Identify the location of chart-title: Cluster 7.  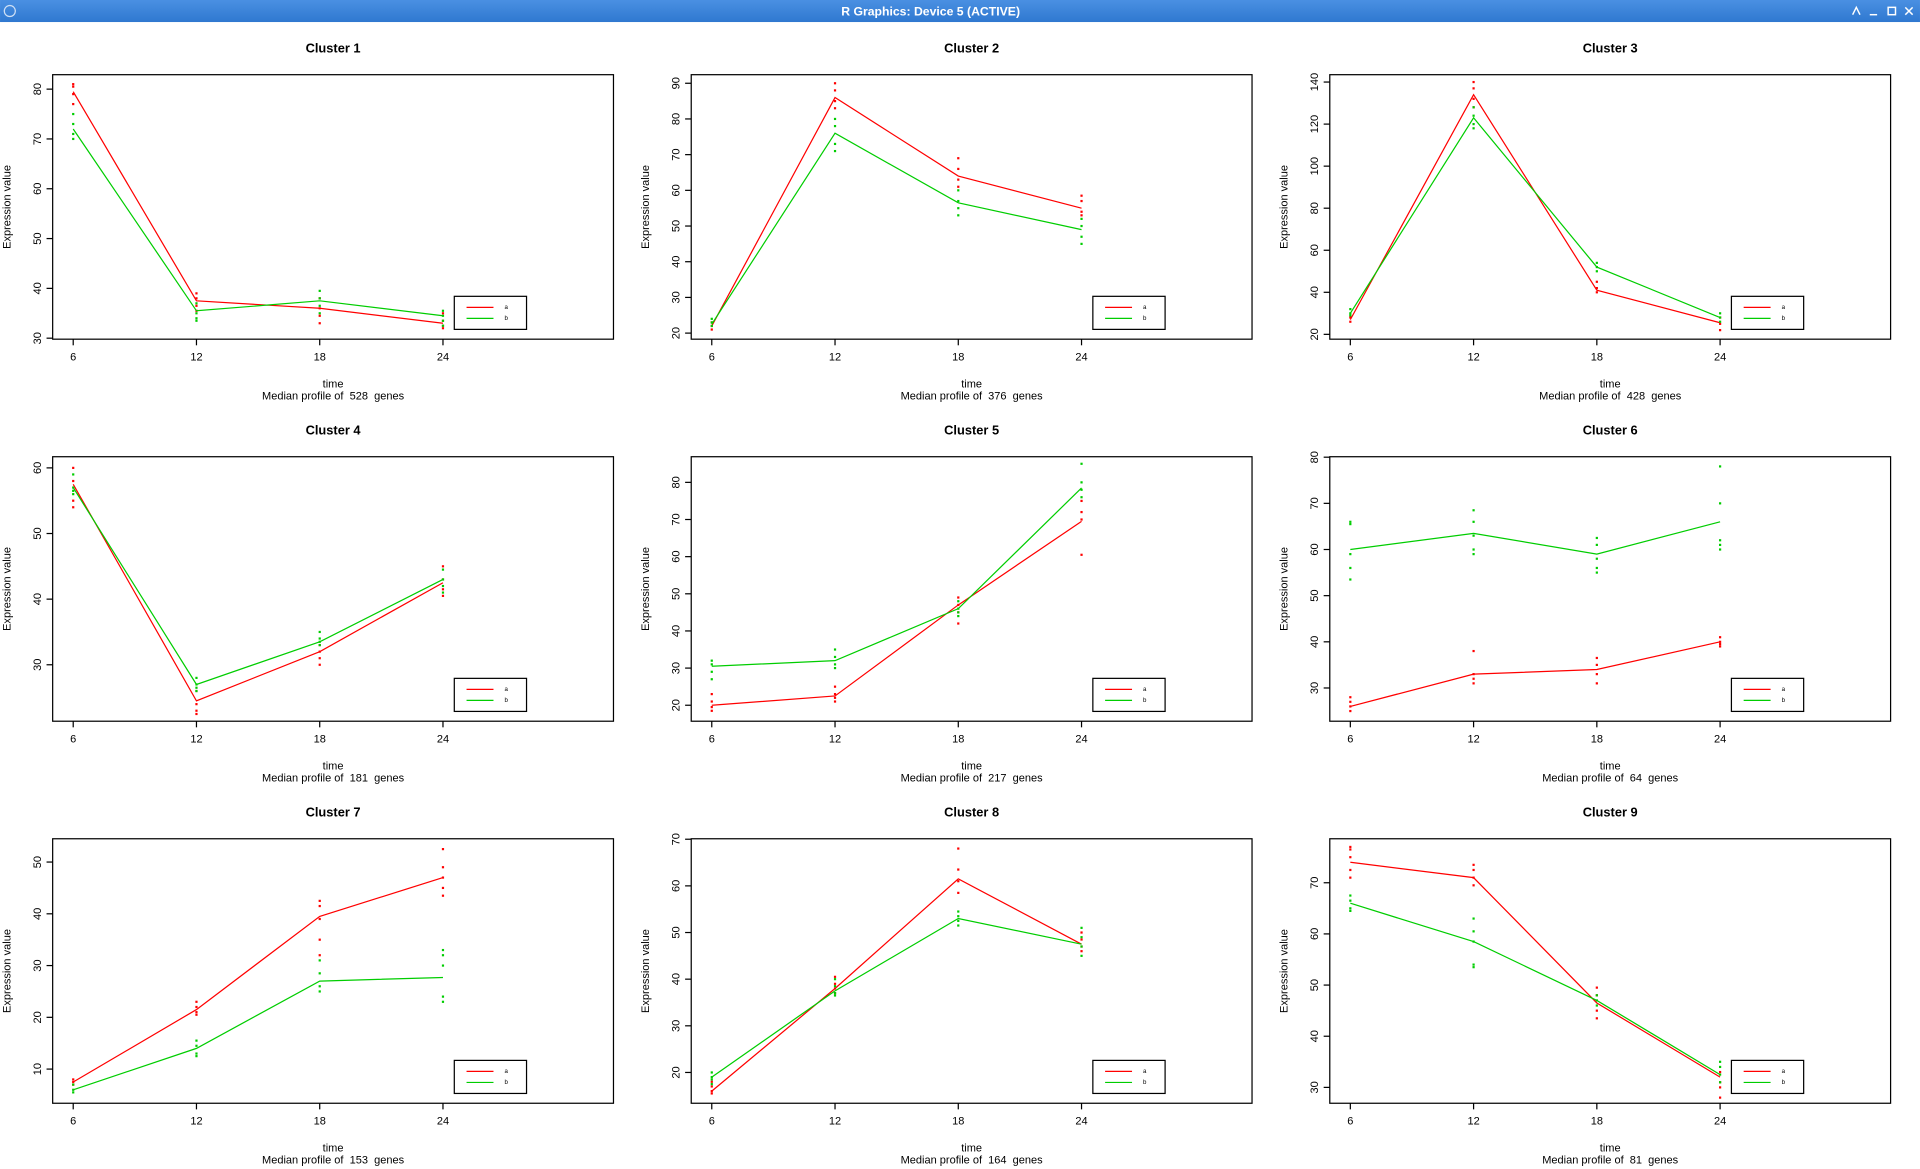
(333, 811).